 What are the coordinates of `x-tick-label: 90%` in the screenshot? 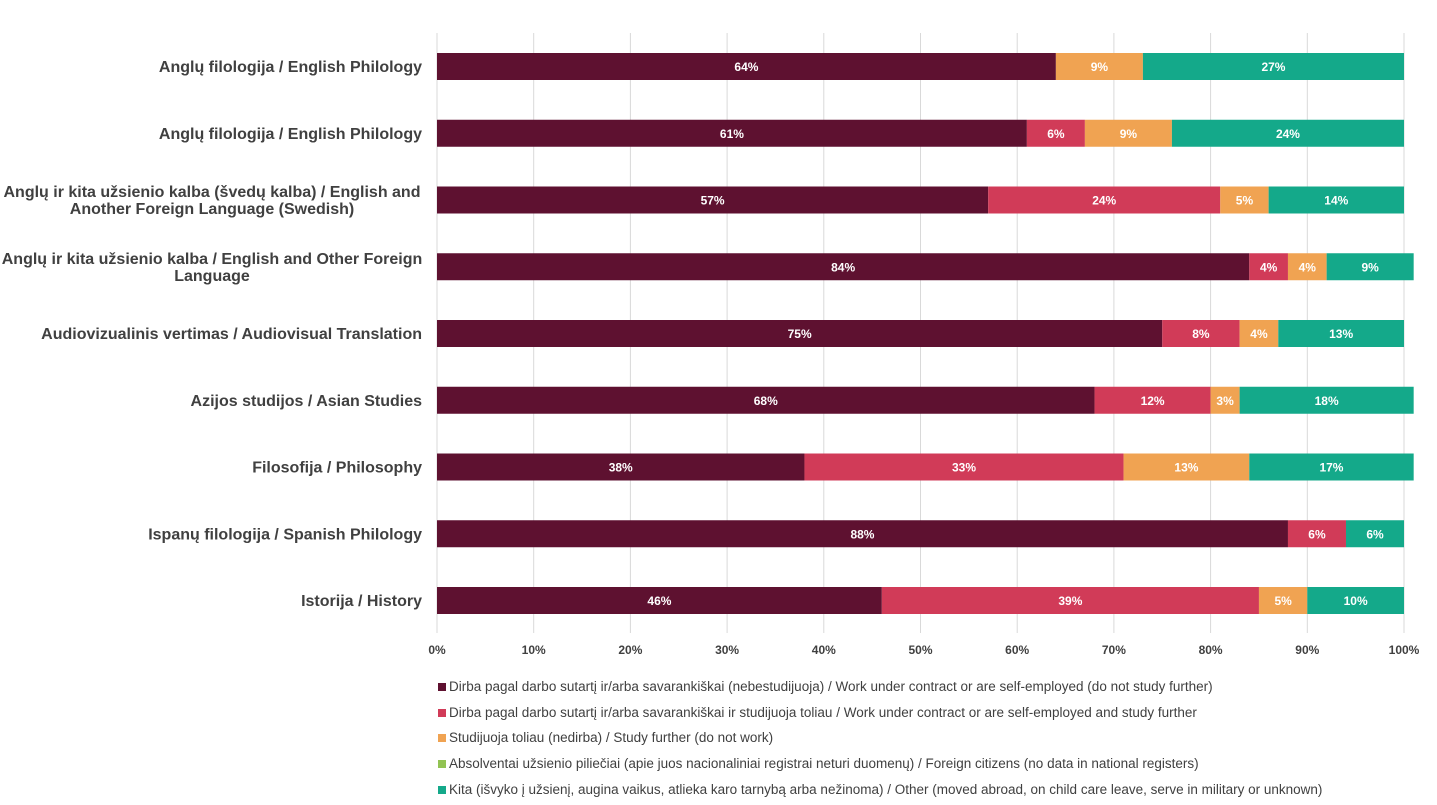 It's located at (1307, 650).